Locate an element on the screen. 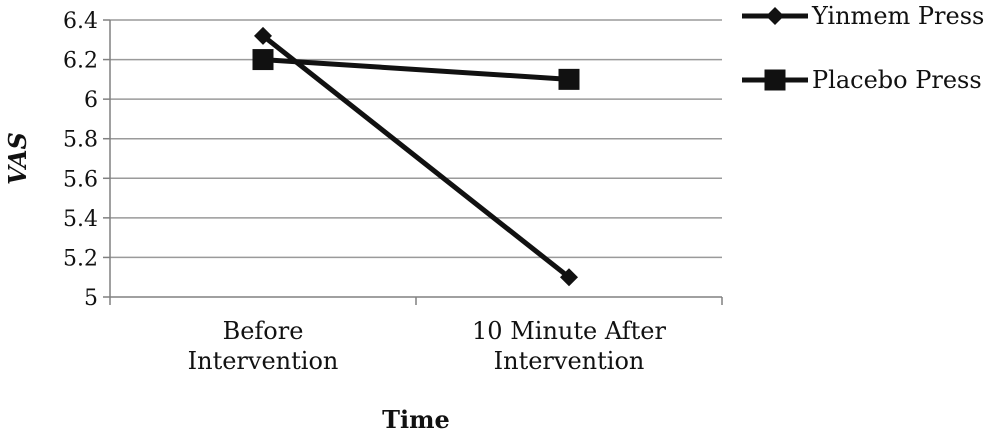 This screenshot has height=438, width=1000. y-axis-title: VAS is located at coordinates (17, 158).